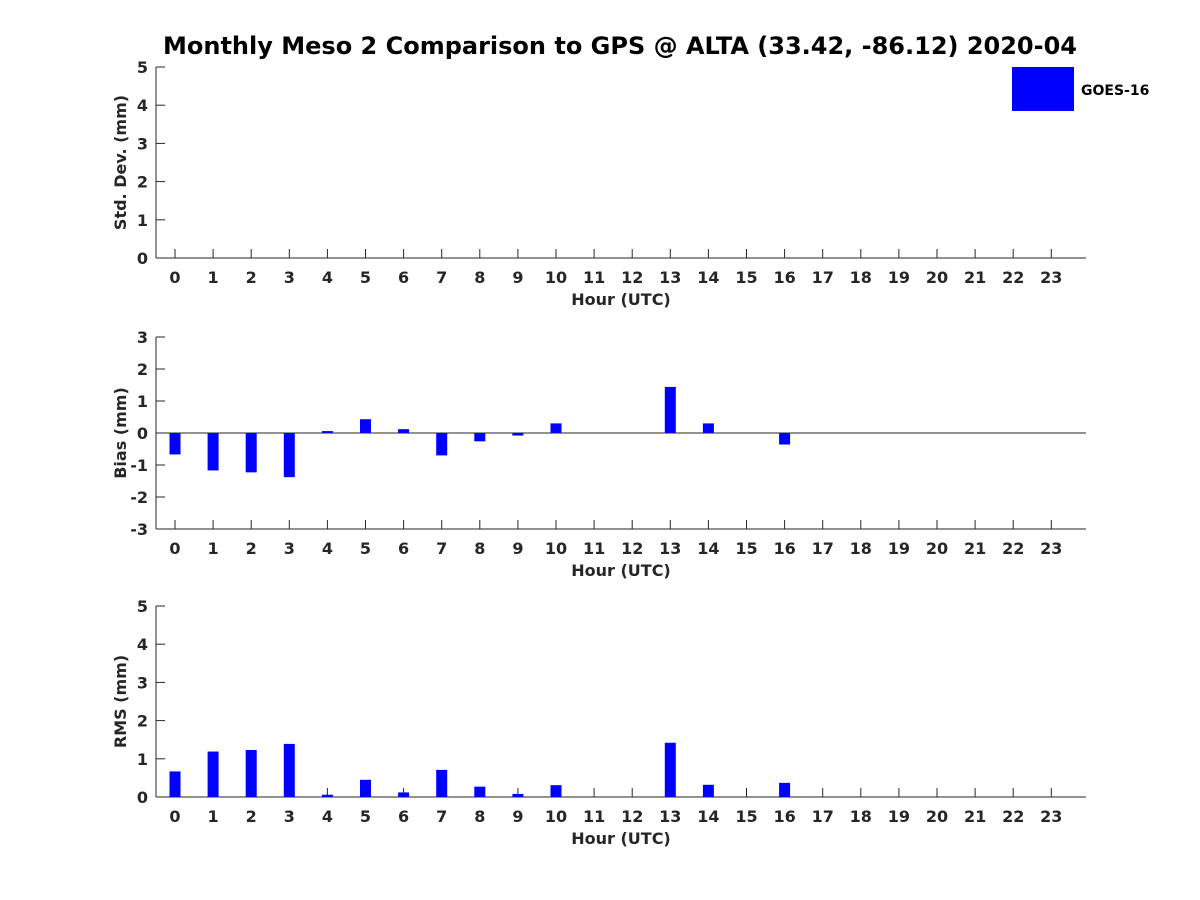 The width and height of the screenshot is (1200, 900). Describe the element at coordinates (708, 816) in the screenshot. I see `x-tick-label: 14` at that location.